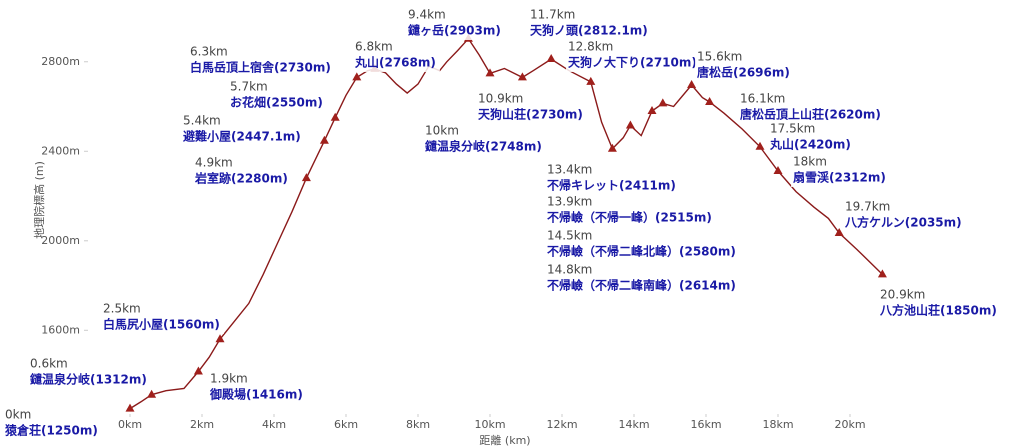 The image size is (1024, 447). I want to click on waypoint-km: 19.7km, so click(867, 207).